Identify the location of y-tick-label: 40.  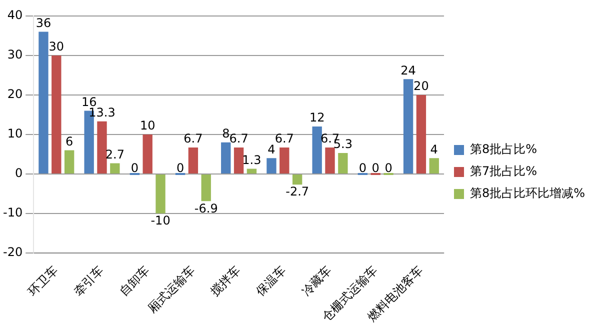
(15, 15).